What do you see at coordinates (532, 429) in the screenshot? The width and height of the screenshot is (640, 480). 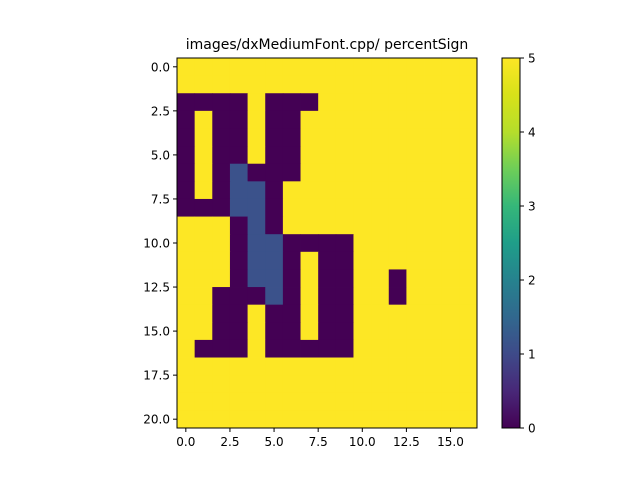 I see `colorbar-tick-label: 0` at bounding box center [532, 429].